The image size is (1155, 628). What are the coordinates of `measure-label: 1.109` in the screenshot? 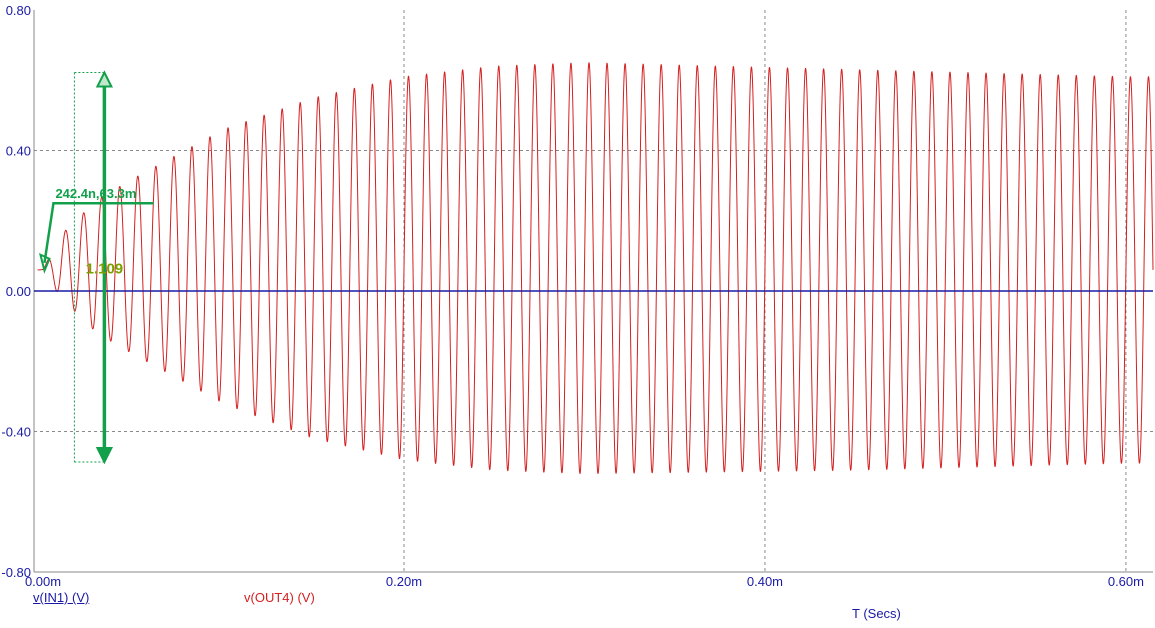 It's located at (105, 268).